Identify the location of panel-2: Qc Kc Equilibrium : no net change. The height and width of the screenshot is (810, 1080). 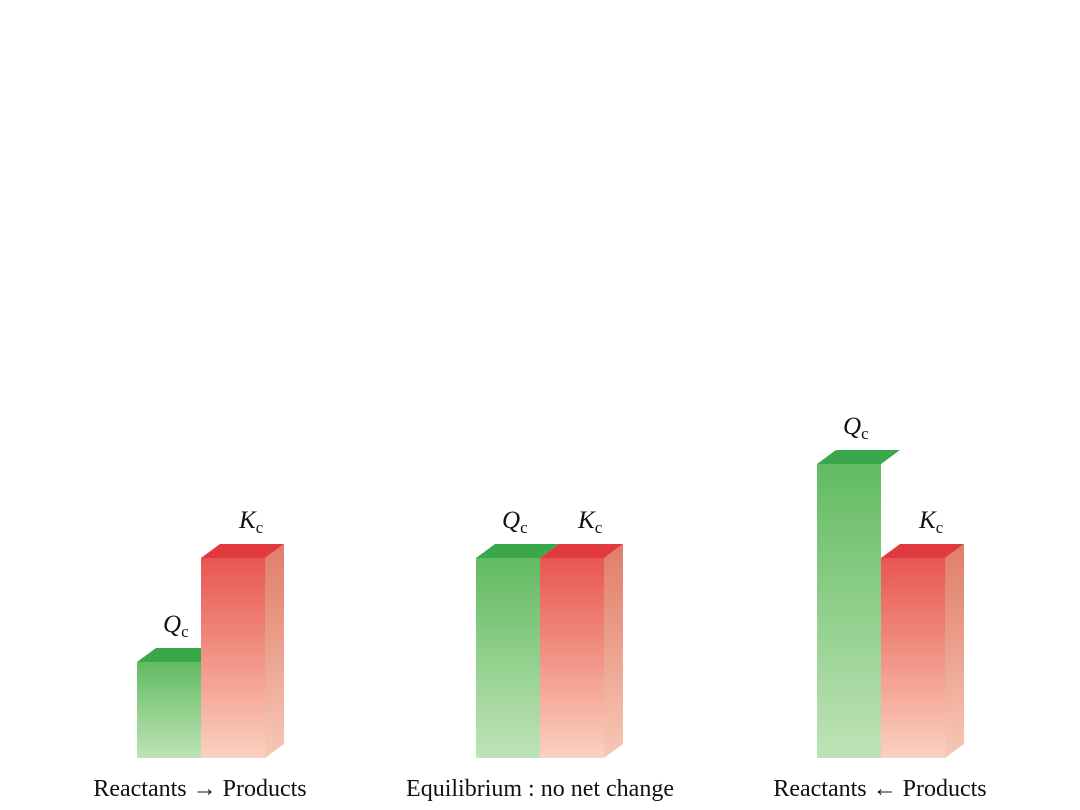
(540, 654).